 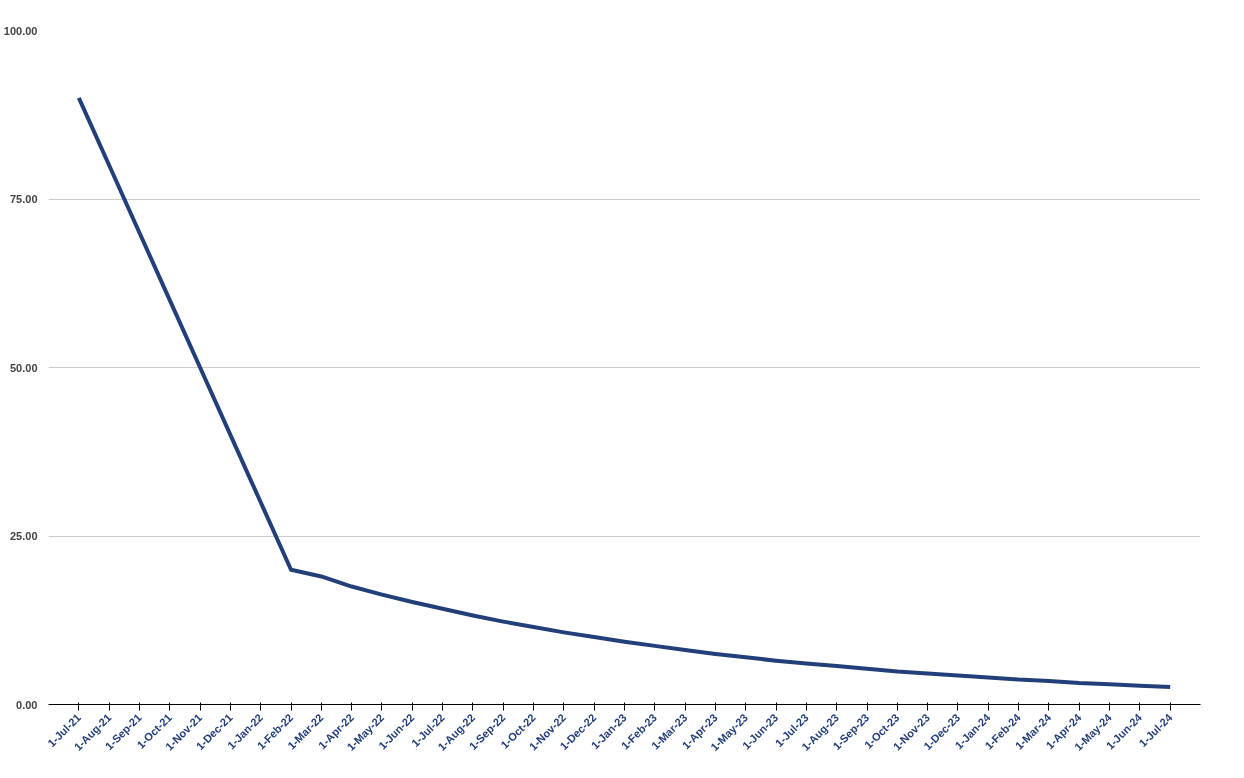 I want to click on y-tick-label: 100.00, so click(x=20, y=30).